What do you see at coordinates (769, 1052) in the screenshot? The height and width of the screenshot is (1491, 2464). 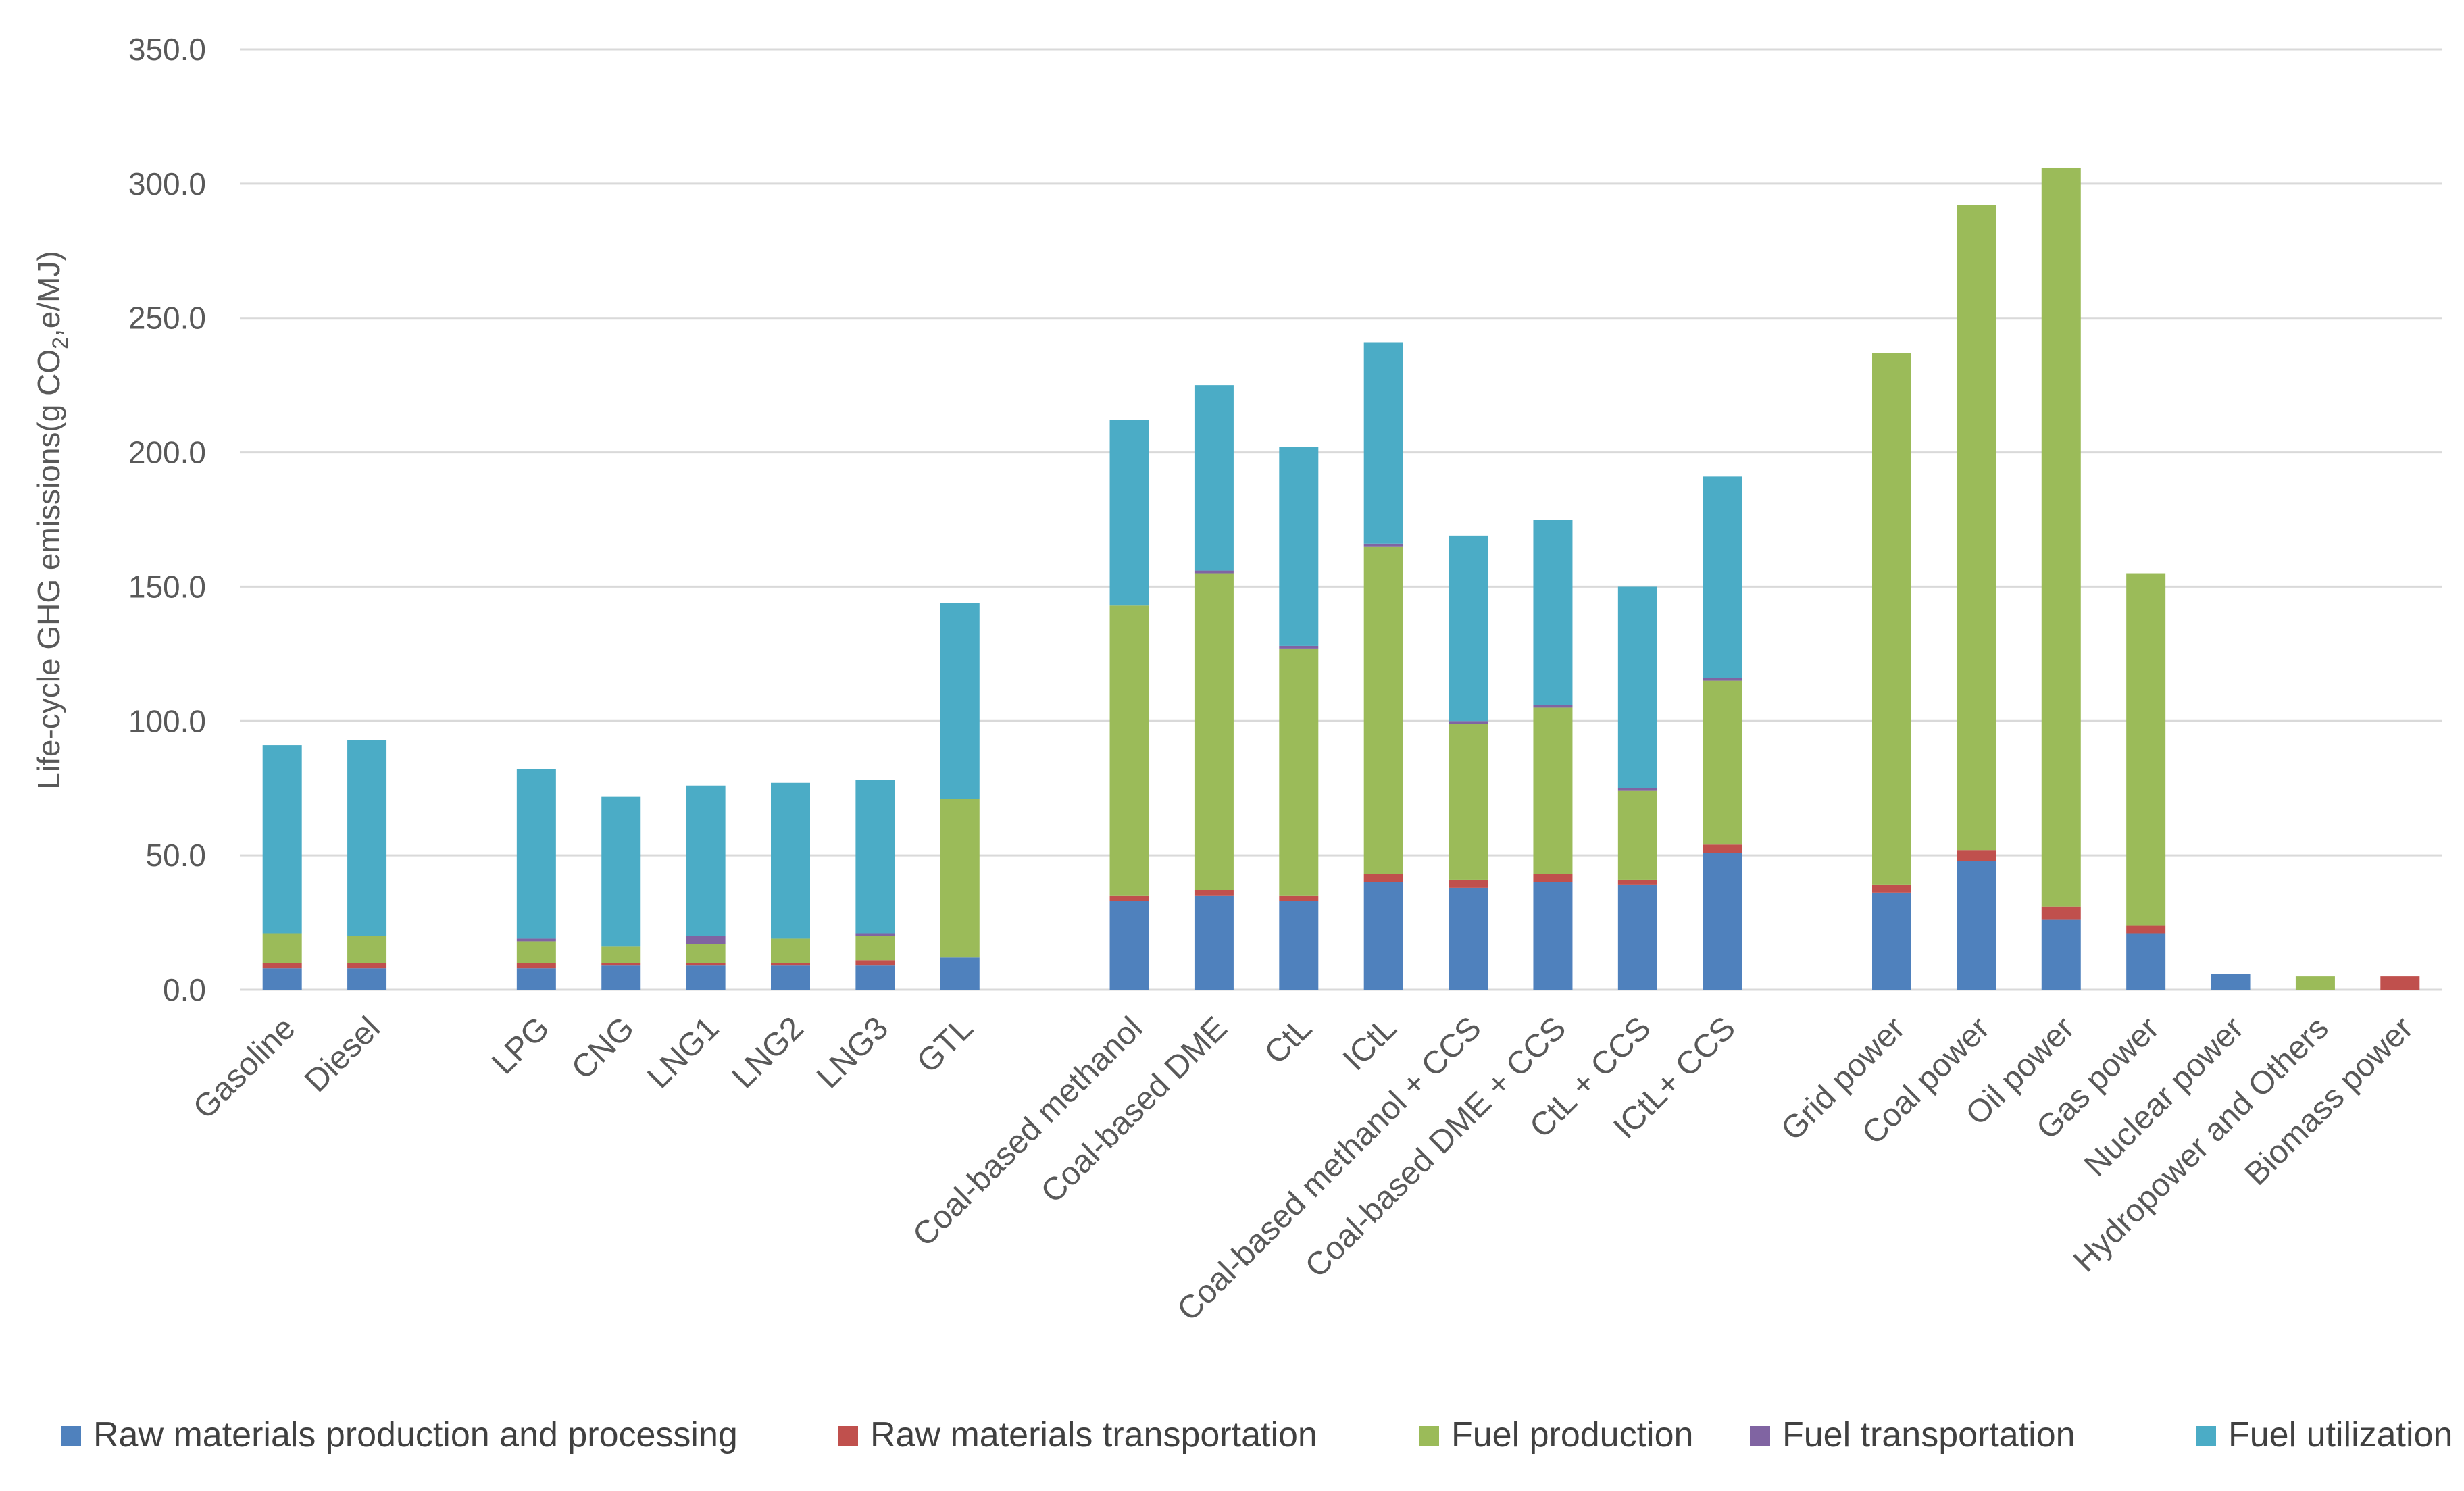 I see `x-category-label: LNG2` at bounding box center [769, 1052].